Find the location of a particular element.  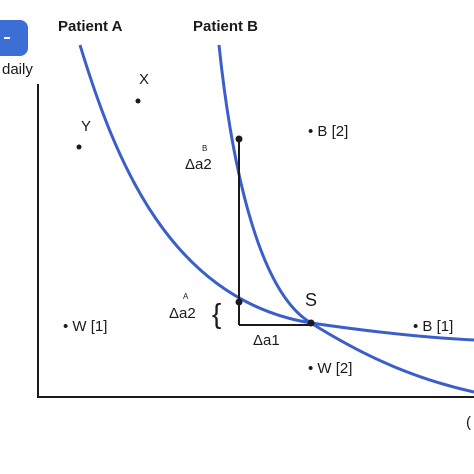

point-b1-label: • B [1] is located at coordinates (433, 326).